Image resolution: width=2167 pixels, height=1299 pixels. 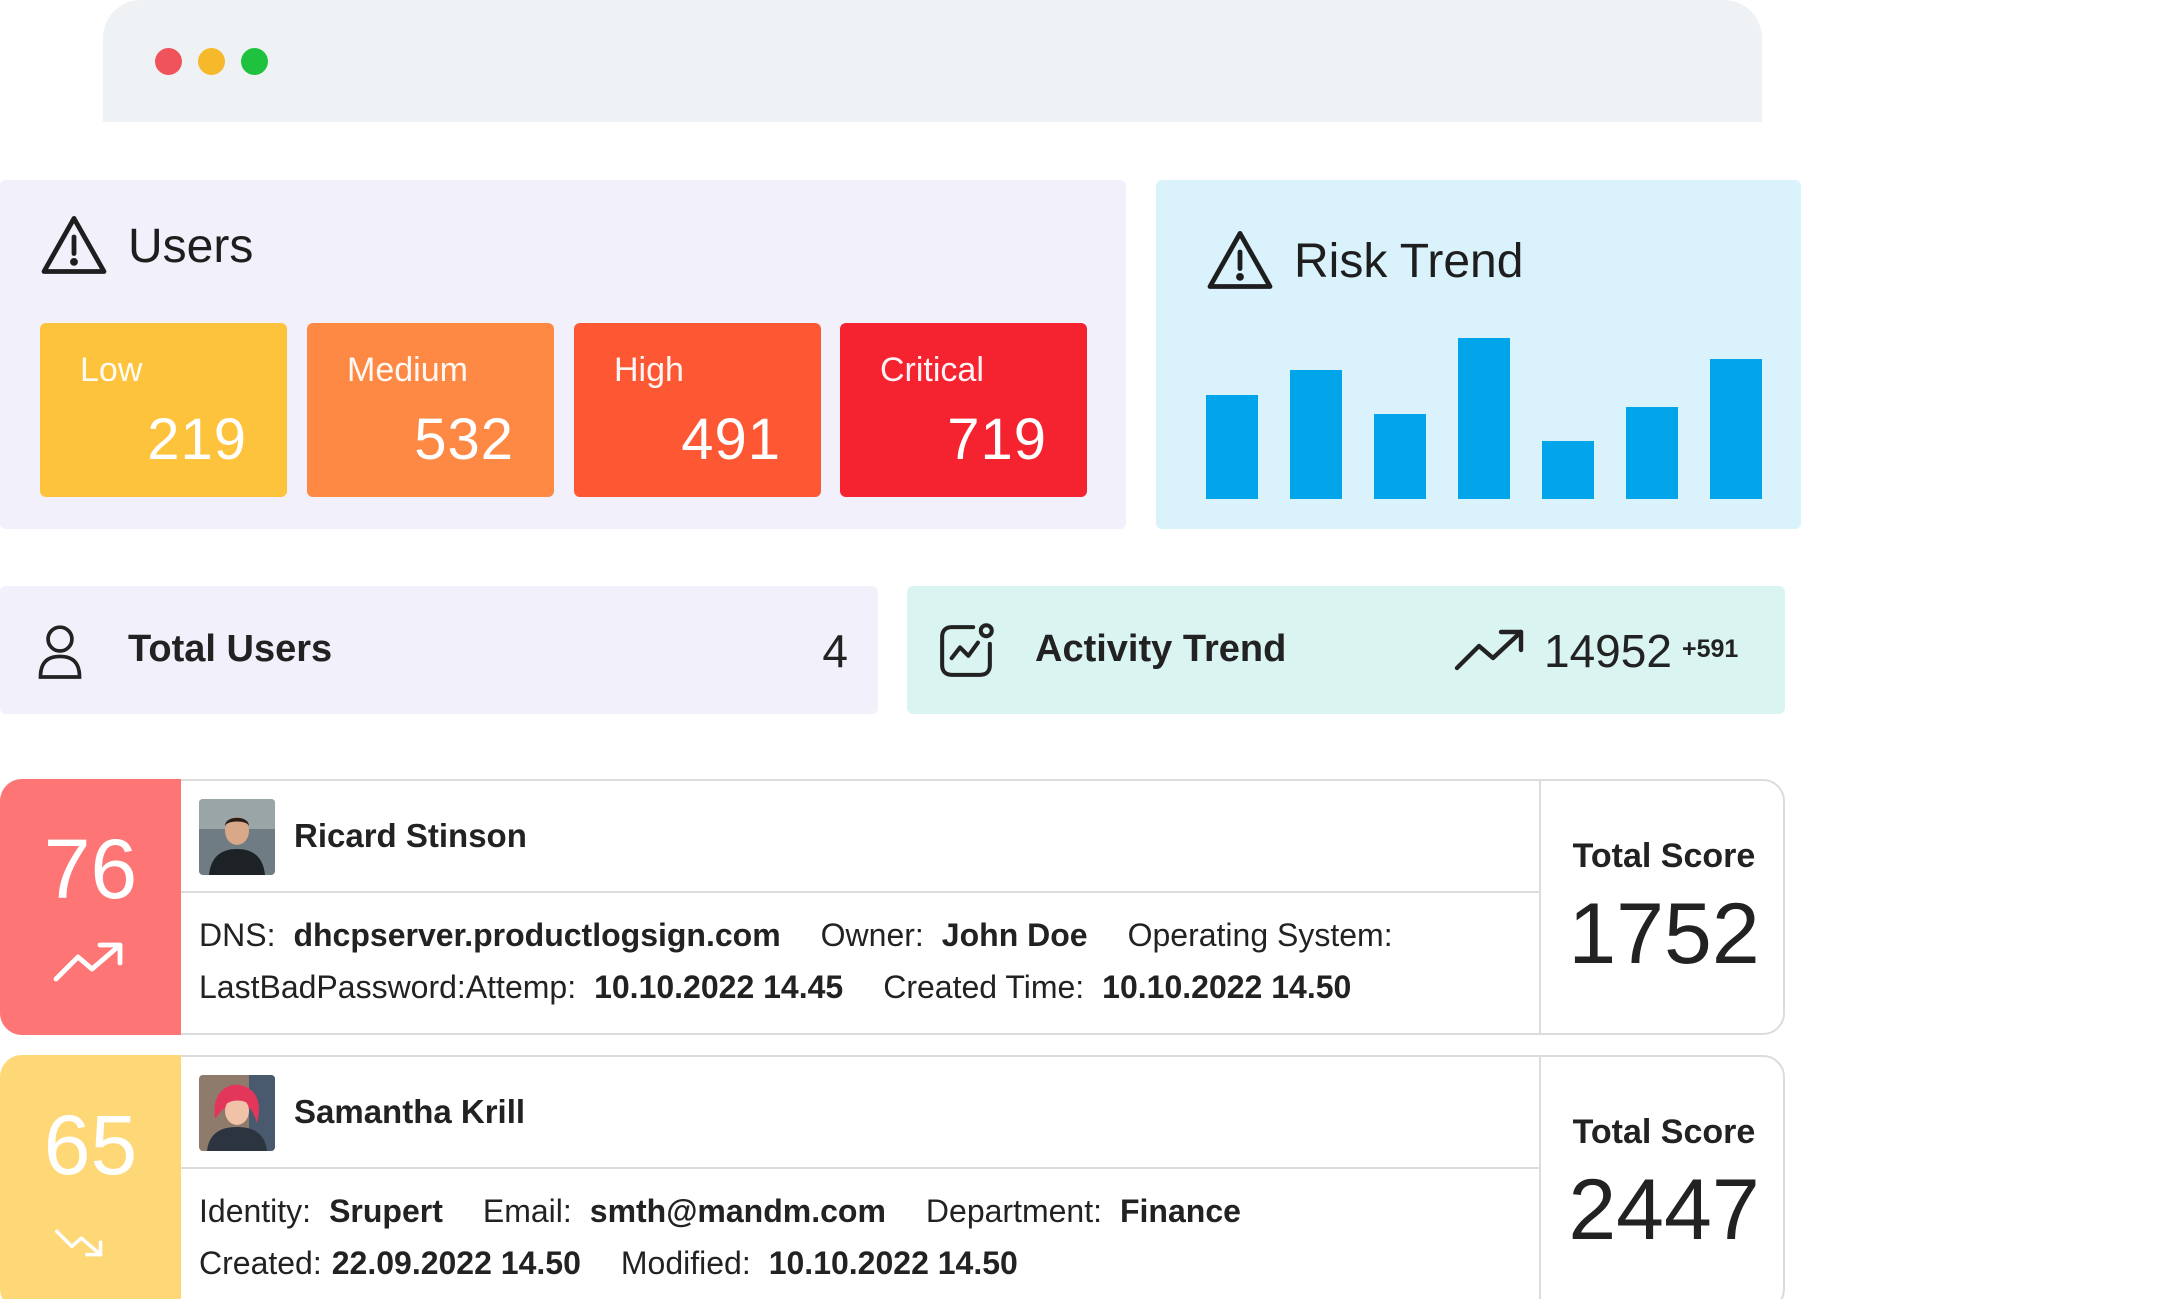 I want to click on total-users-value: 4, so click(x=835, y=651).